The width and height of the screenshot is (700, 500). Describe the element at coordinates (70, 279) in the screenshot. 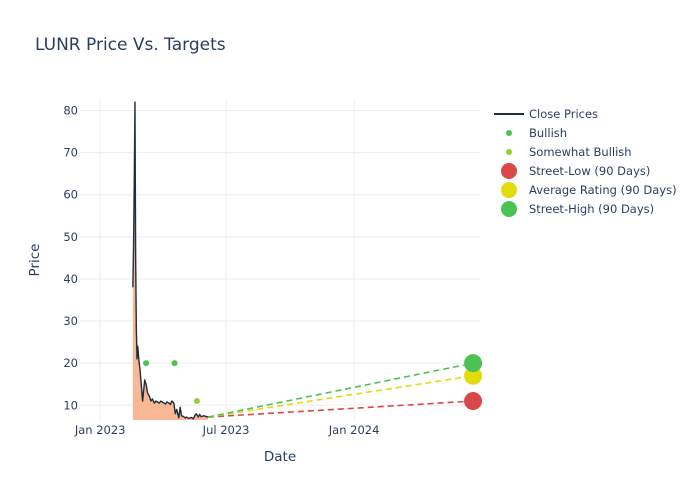

I see `y-tick-label: 40` at that location.